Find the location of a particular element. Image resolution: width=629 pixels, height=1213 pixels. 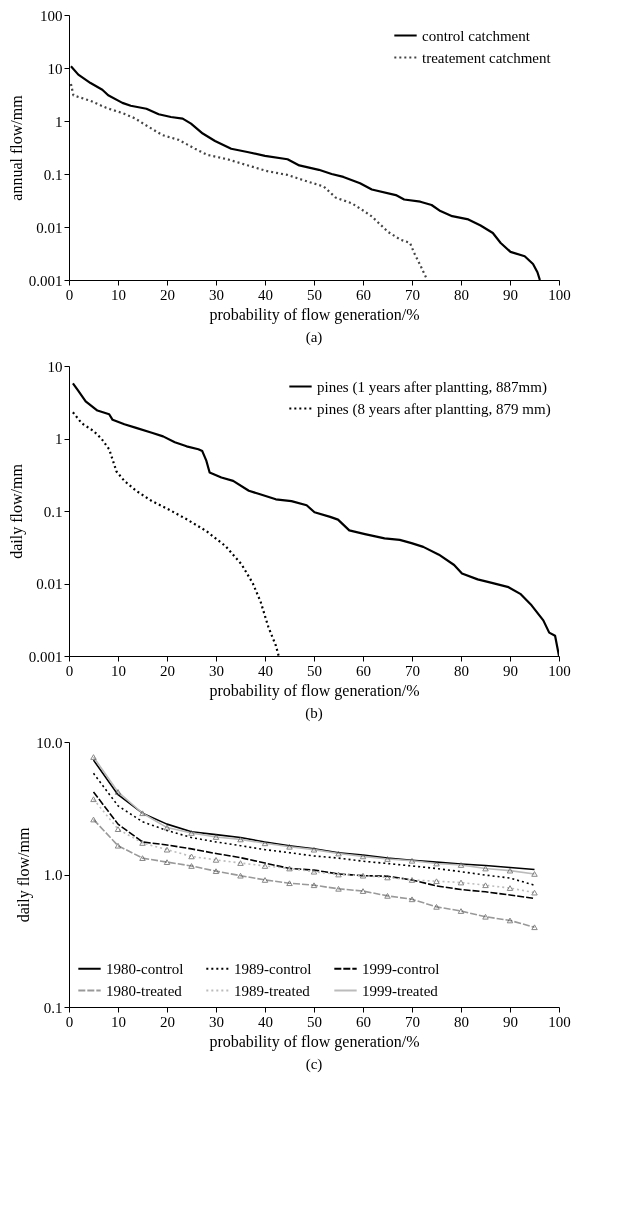

legend-label: 1999-treated is located at coordinates (400, 990).